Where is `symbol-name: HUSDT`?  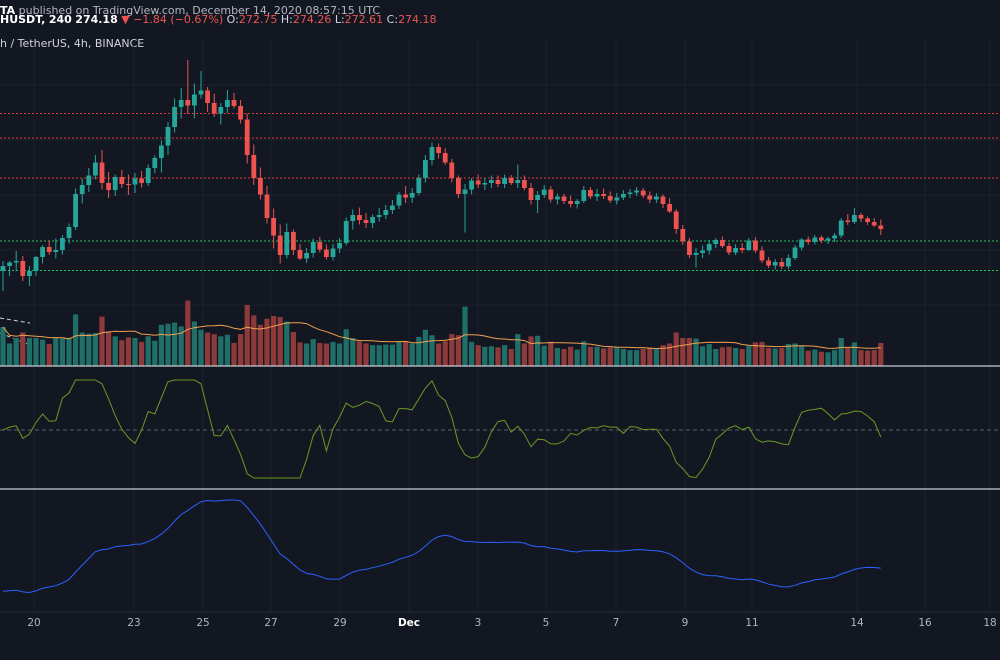 symbol-name: HUSDT is located at coordinates (21, 19).